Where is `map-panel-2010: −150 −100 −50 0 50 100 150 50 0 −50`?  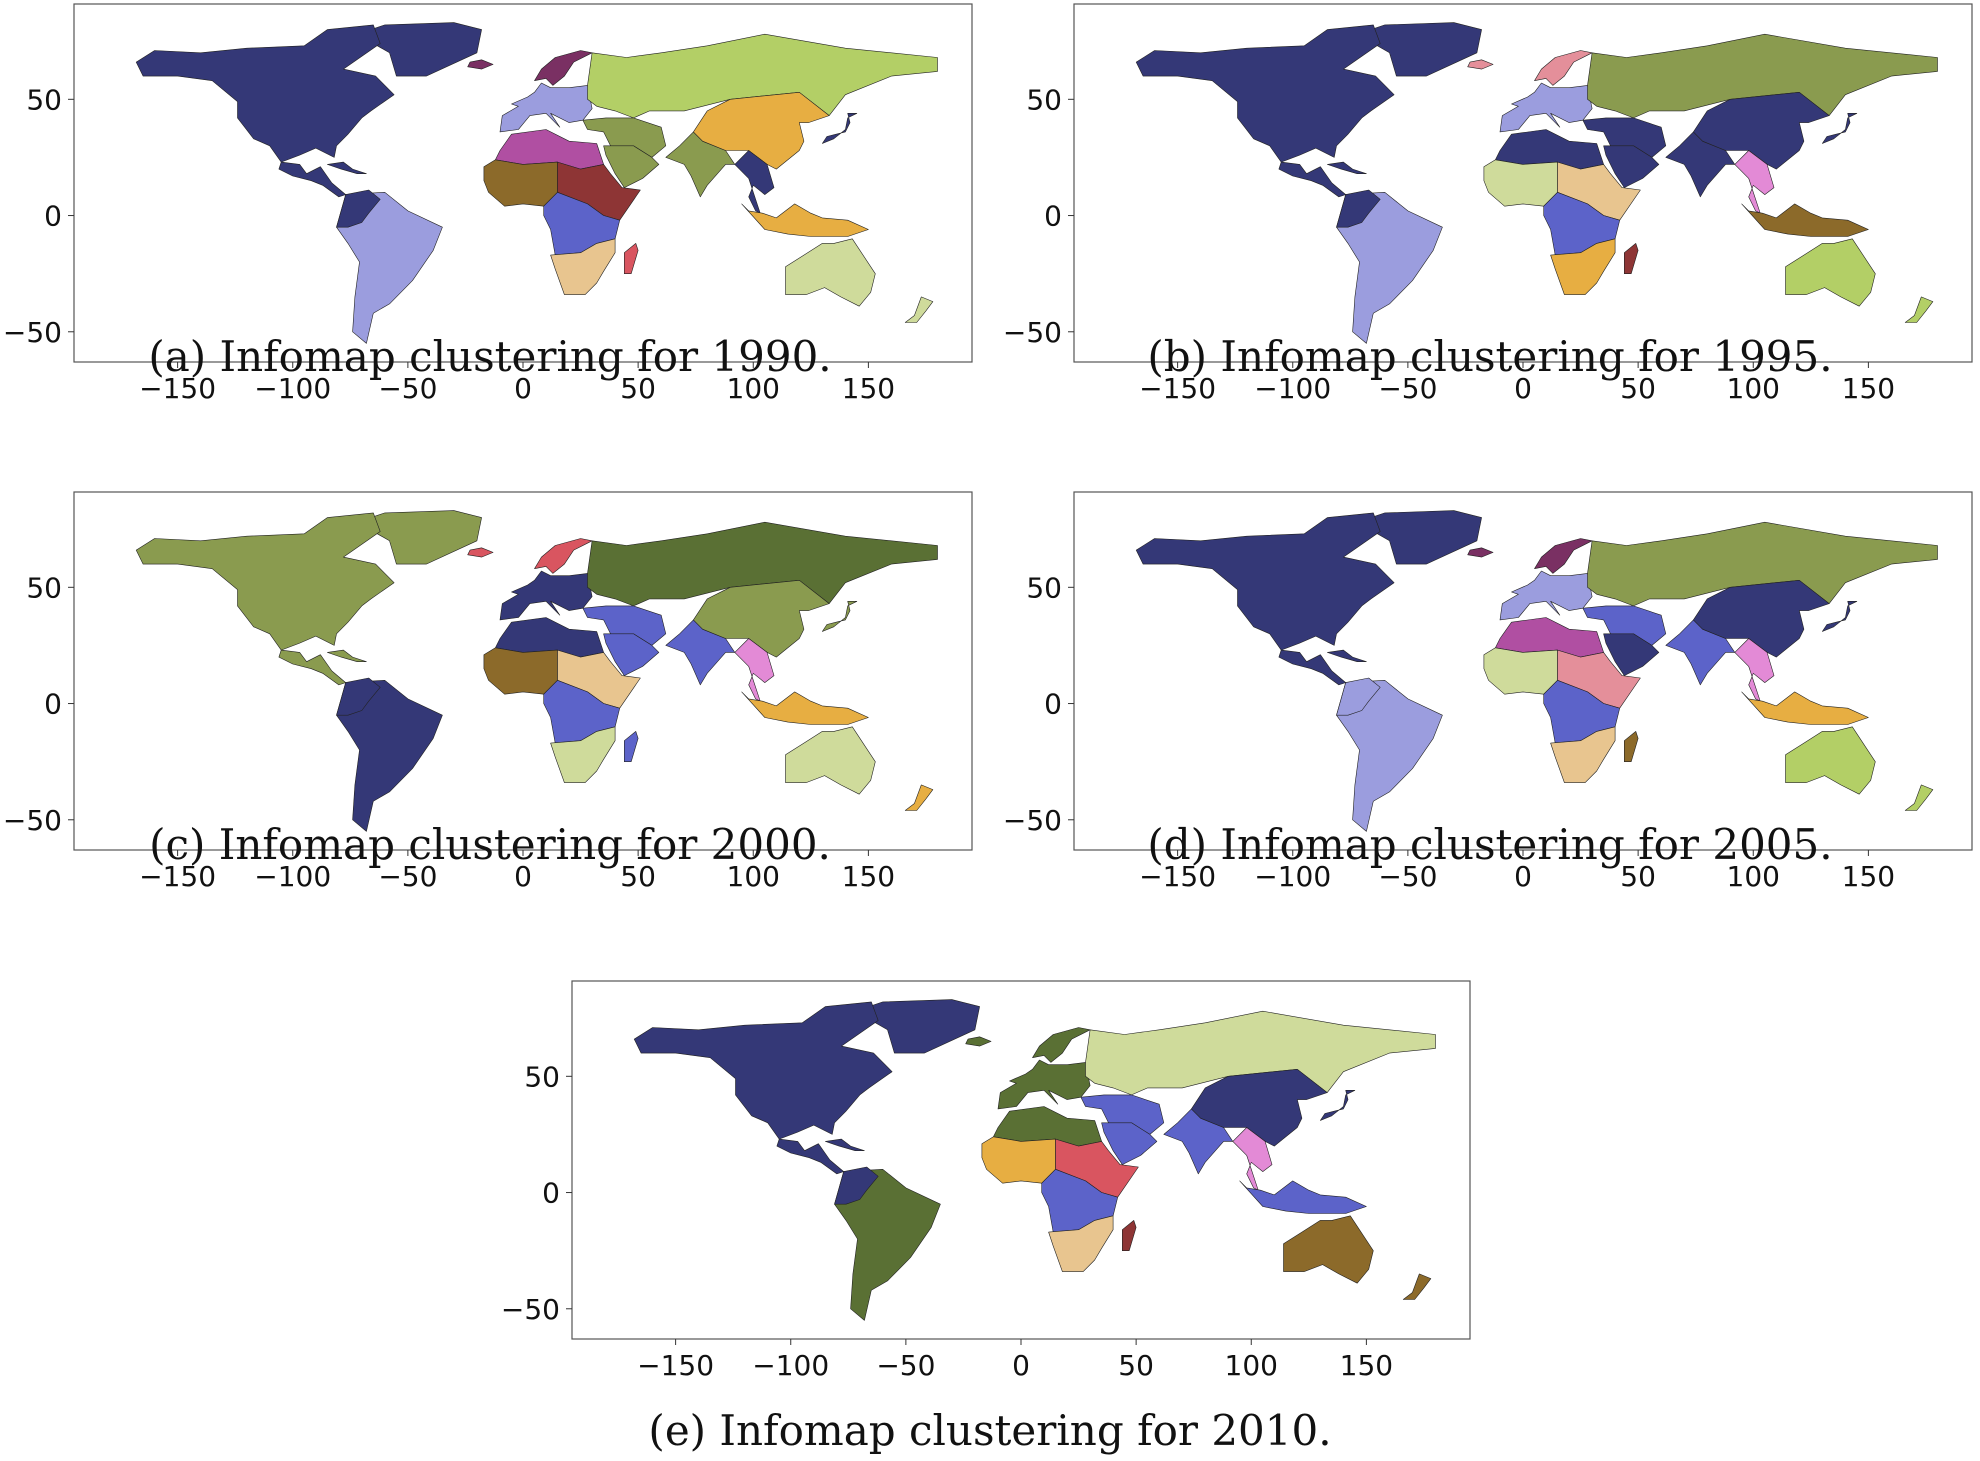
map-panel-2010: −150 −100 −50 0 50 100 150 50 0 −50 is located at coordinates (988, 1179).